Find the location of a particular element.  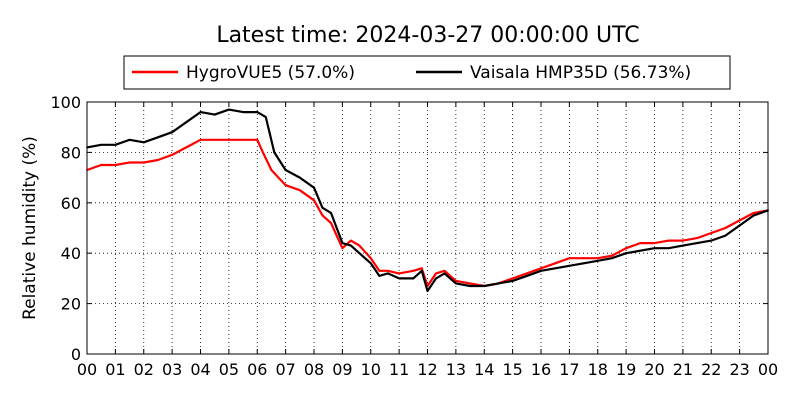

y-tick-label: 60 is located at coordinates (71, 203).